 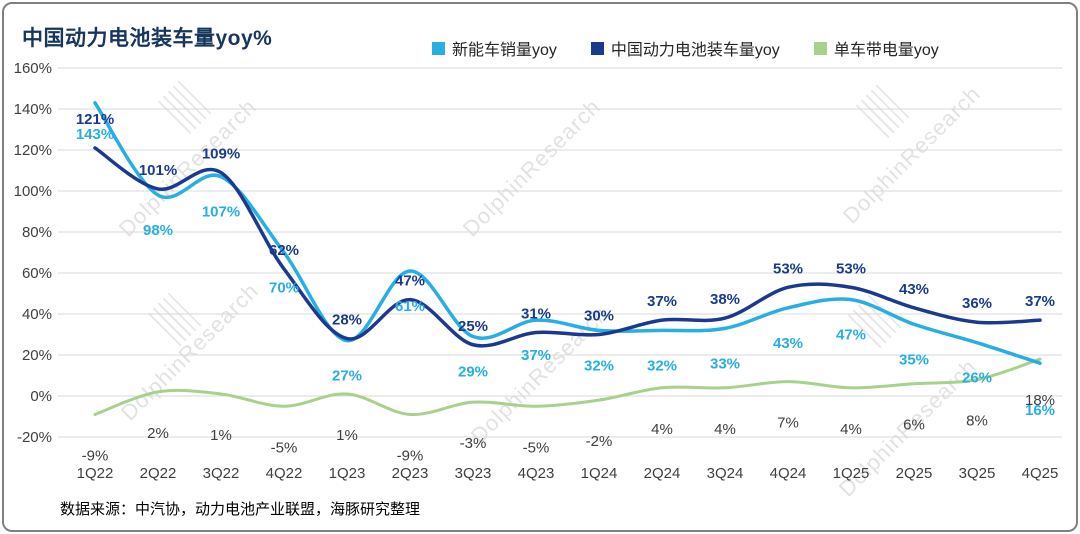 What do you see at coordinates (37, 232) in the screenshot?
I see `y-tick-label: 80%` at bounding box center [37, 232].